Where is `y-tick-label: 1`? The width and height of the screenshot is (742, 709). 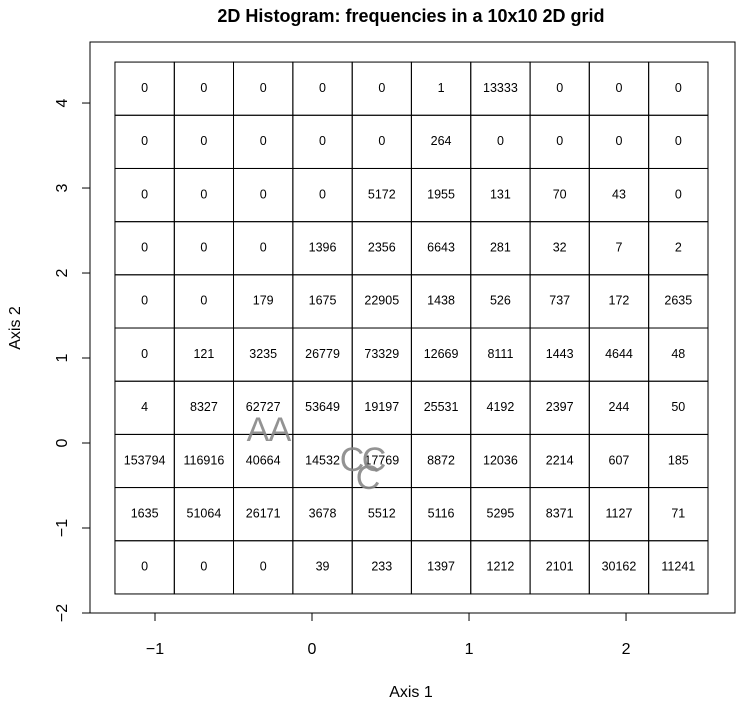
y-tick-label: 1 is located at coordinates (62, 357).